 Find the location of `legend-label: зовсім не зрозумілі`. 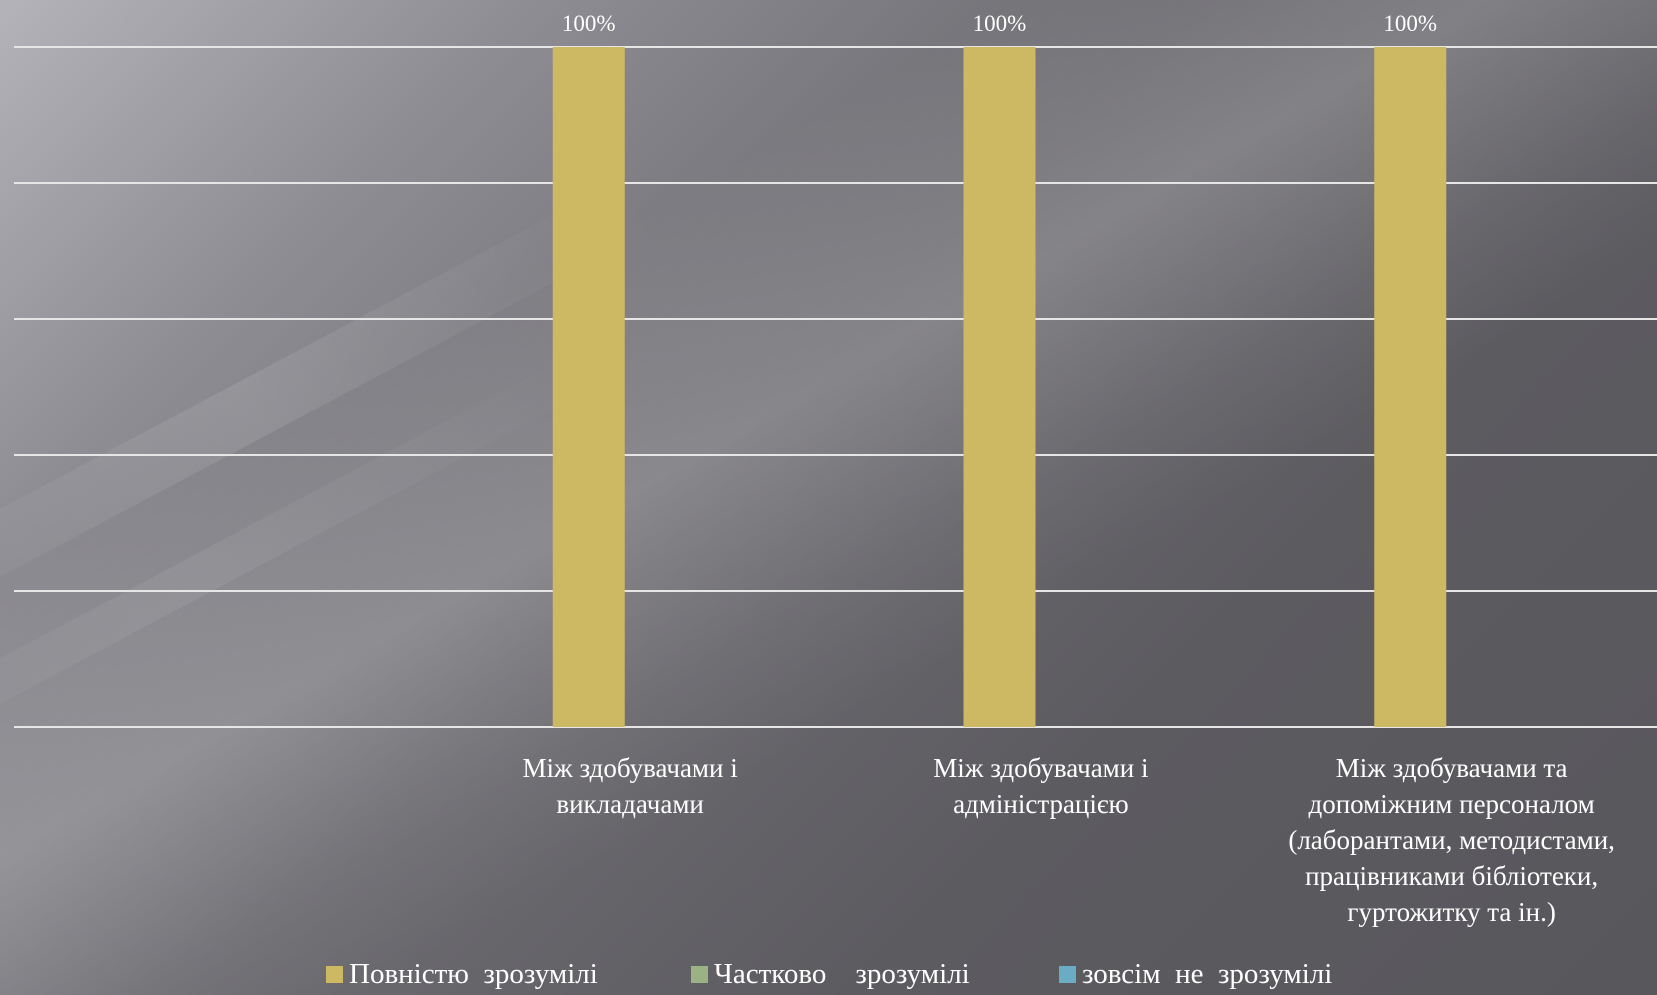

legend-label: зовсім не зрозумілі is located at coordinates (1207, 974).